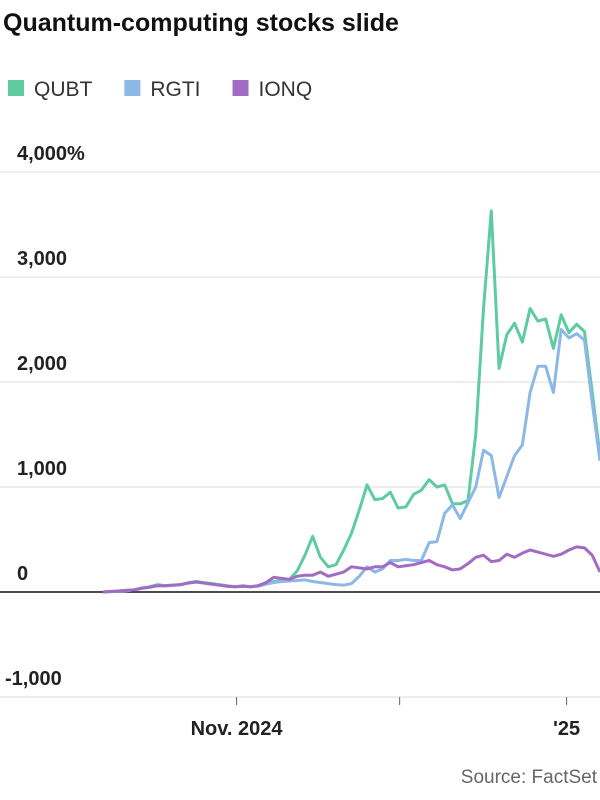 The height and width of the screenshot is (800, 600). Describe the element at coordinates (175, 89) in the screenshot. I see `legend-label: RGTI` at that location.